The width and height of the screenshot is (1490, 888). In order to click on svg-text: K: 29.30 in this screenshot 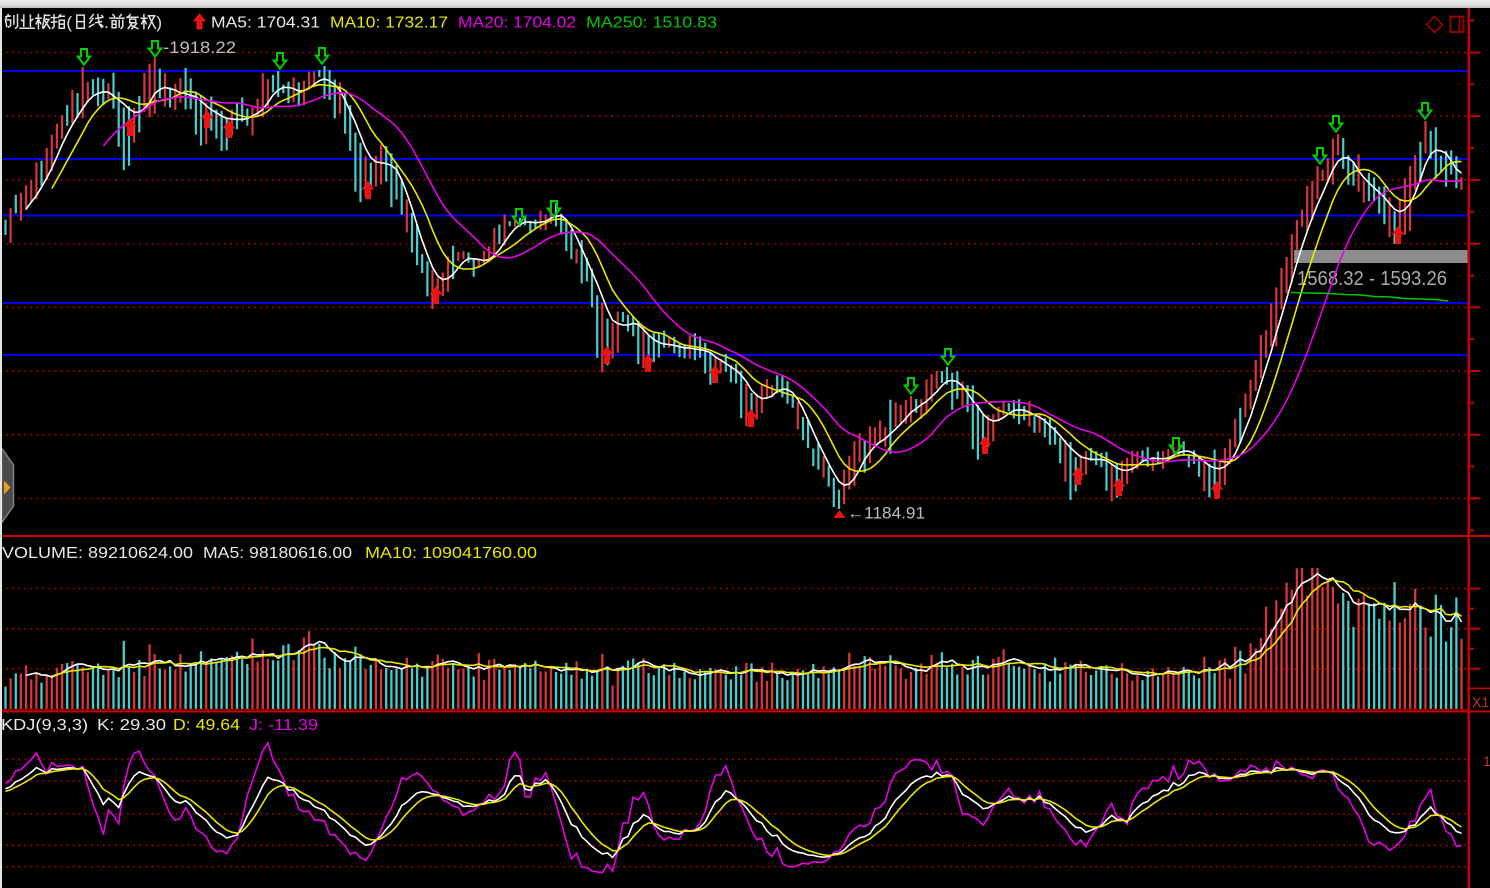, I will do `click(131, 725)`.